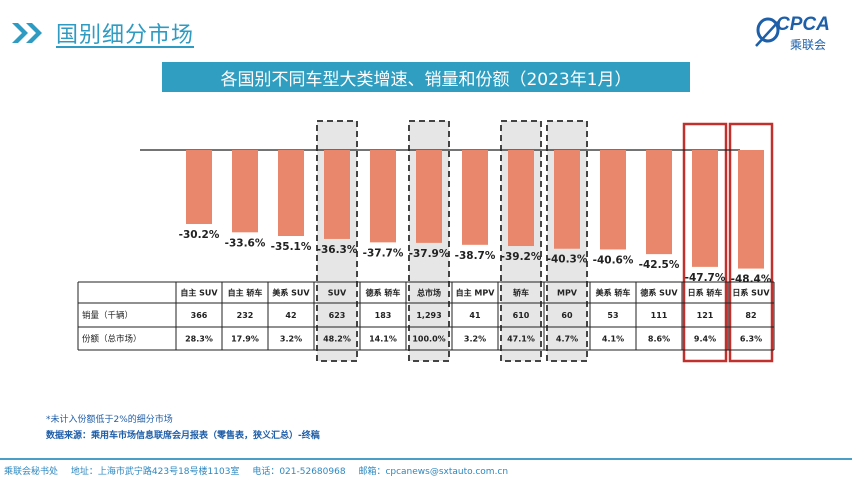  What do you see at coordinates (659, 293) in the screenshot?
I see `tick-label: 德系 SUV` at bounding box center [659, 293].